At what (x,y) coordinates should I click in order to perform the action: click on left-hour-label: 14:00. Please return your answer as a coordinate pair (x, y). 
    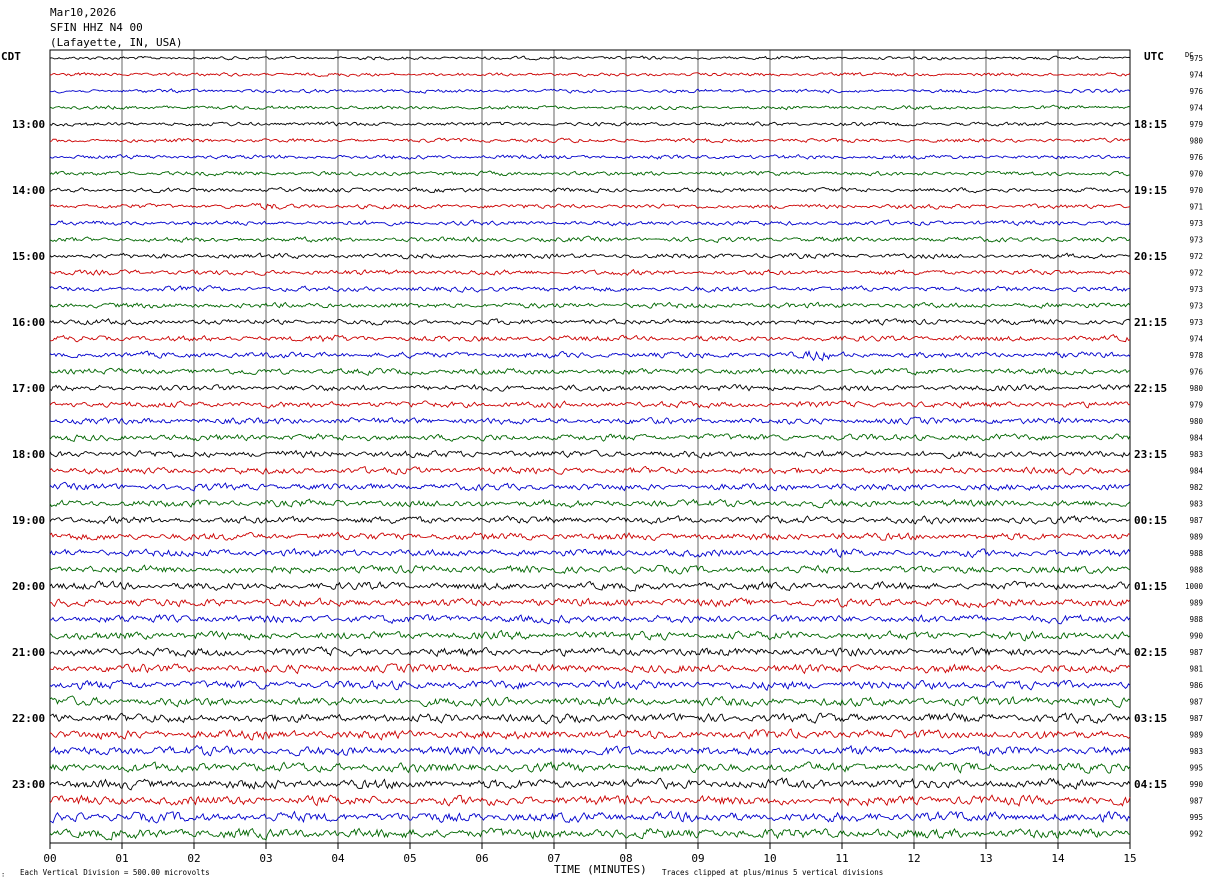
    Looking at the image, I should click on (28, 190).